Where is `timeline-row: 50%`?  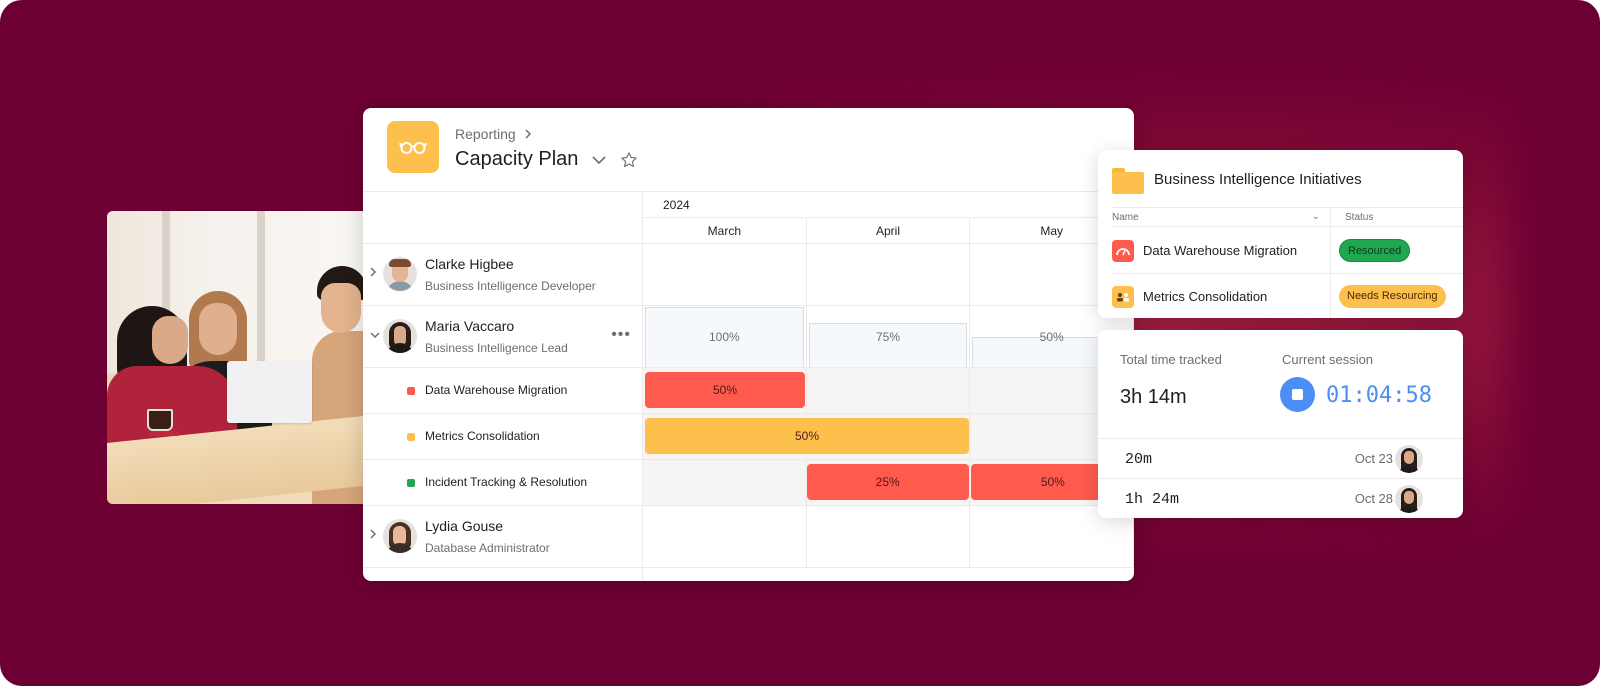 timeline-row: 50% is located at coordinates (888, 437).